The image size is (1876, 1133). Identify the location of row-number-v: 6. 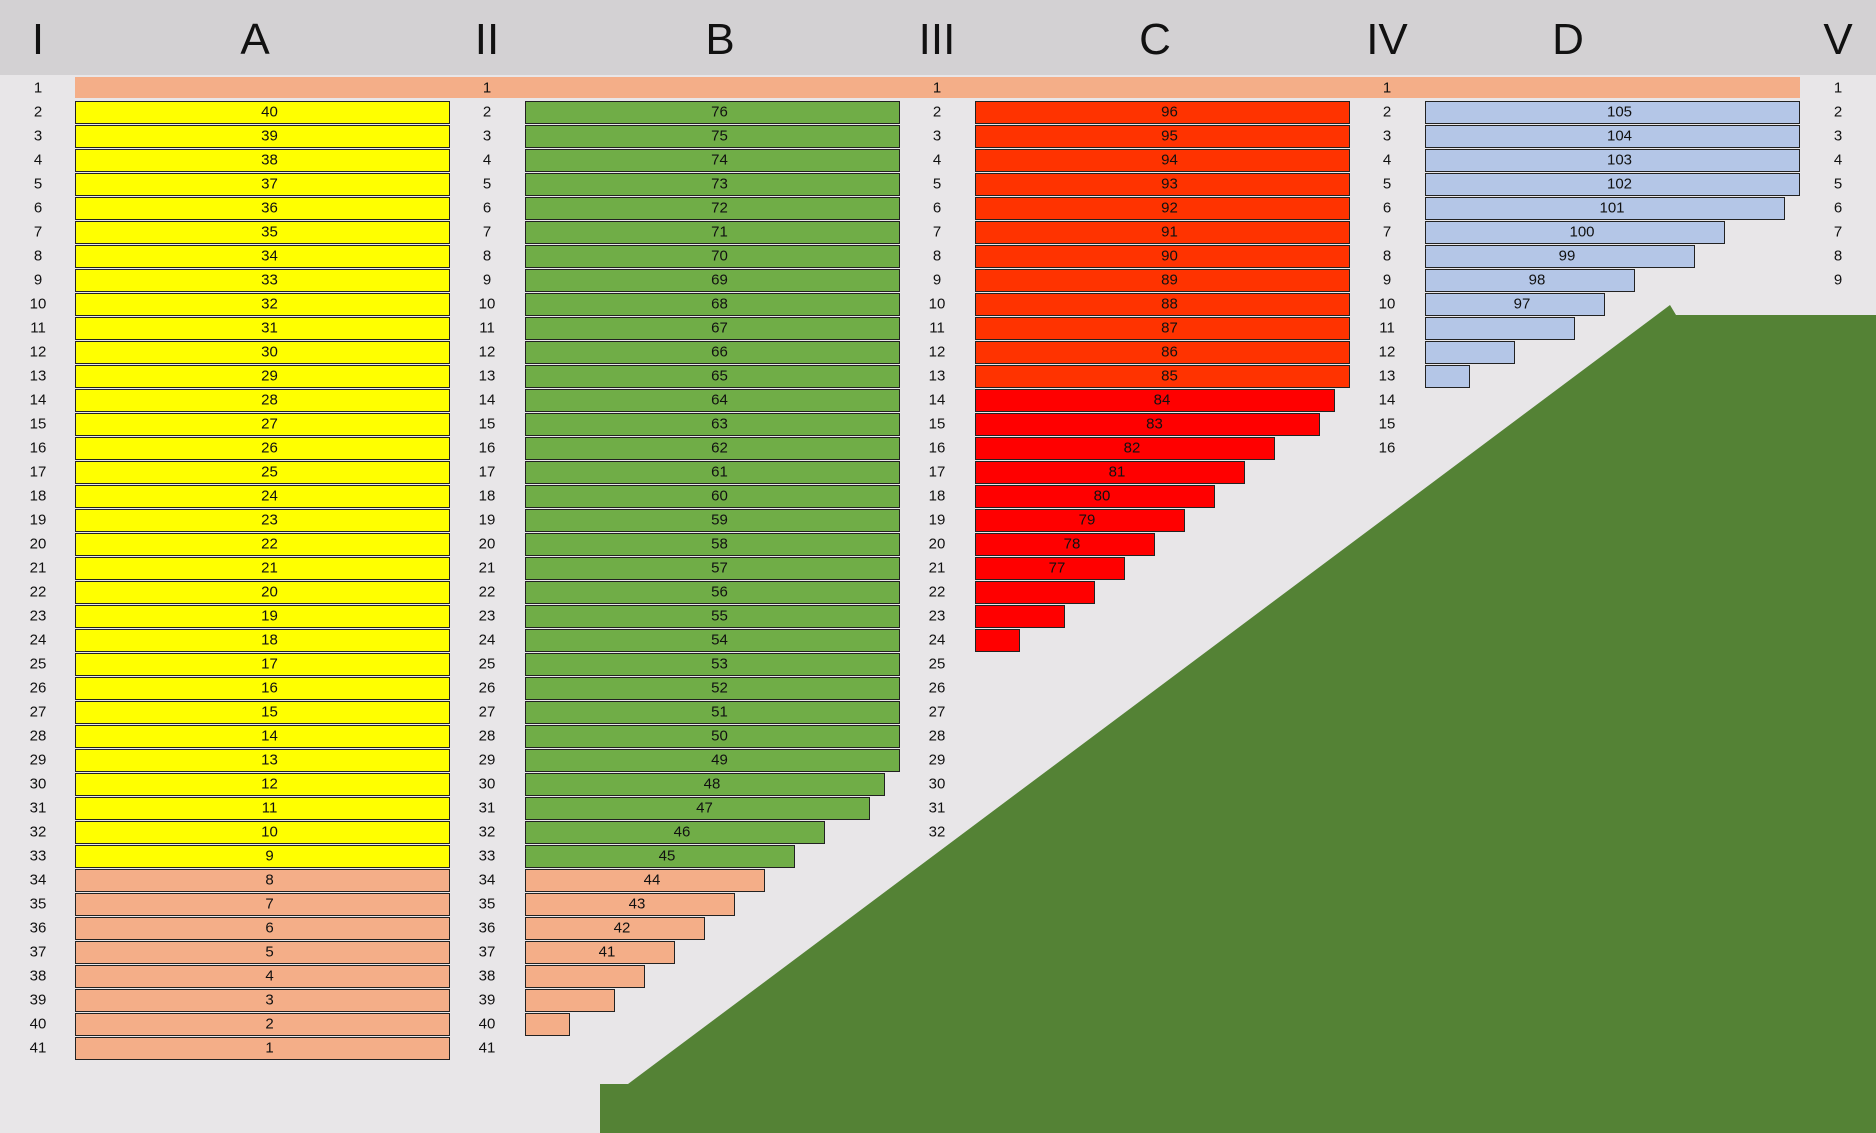
(1838, 208).